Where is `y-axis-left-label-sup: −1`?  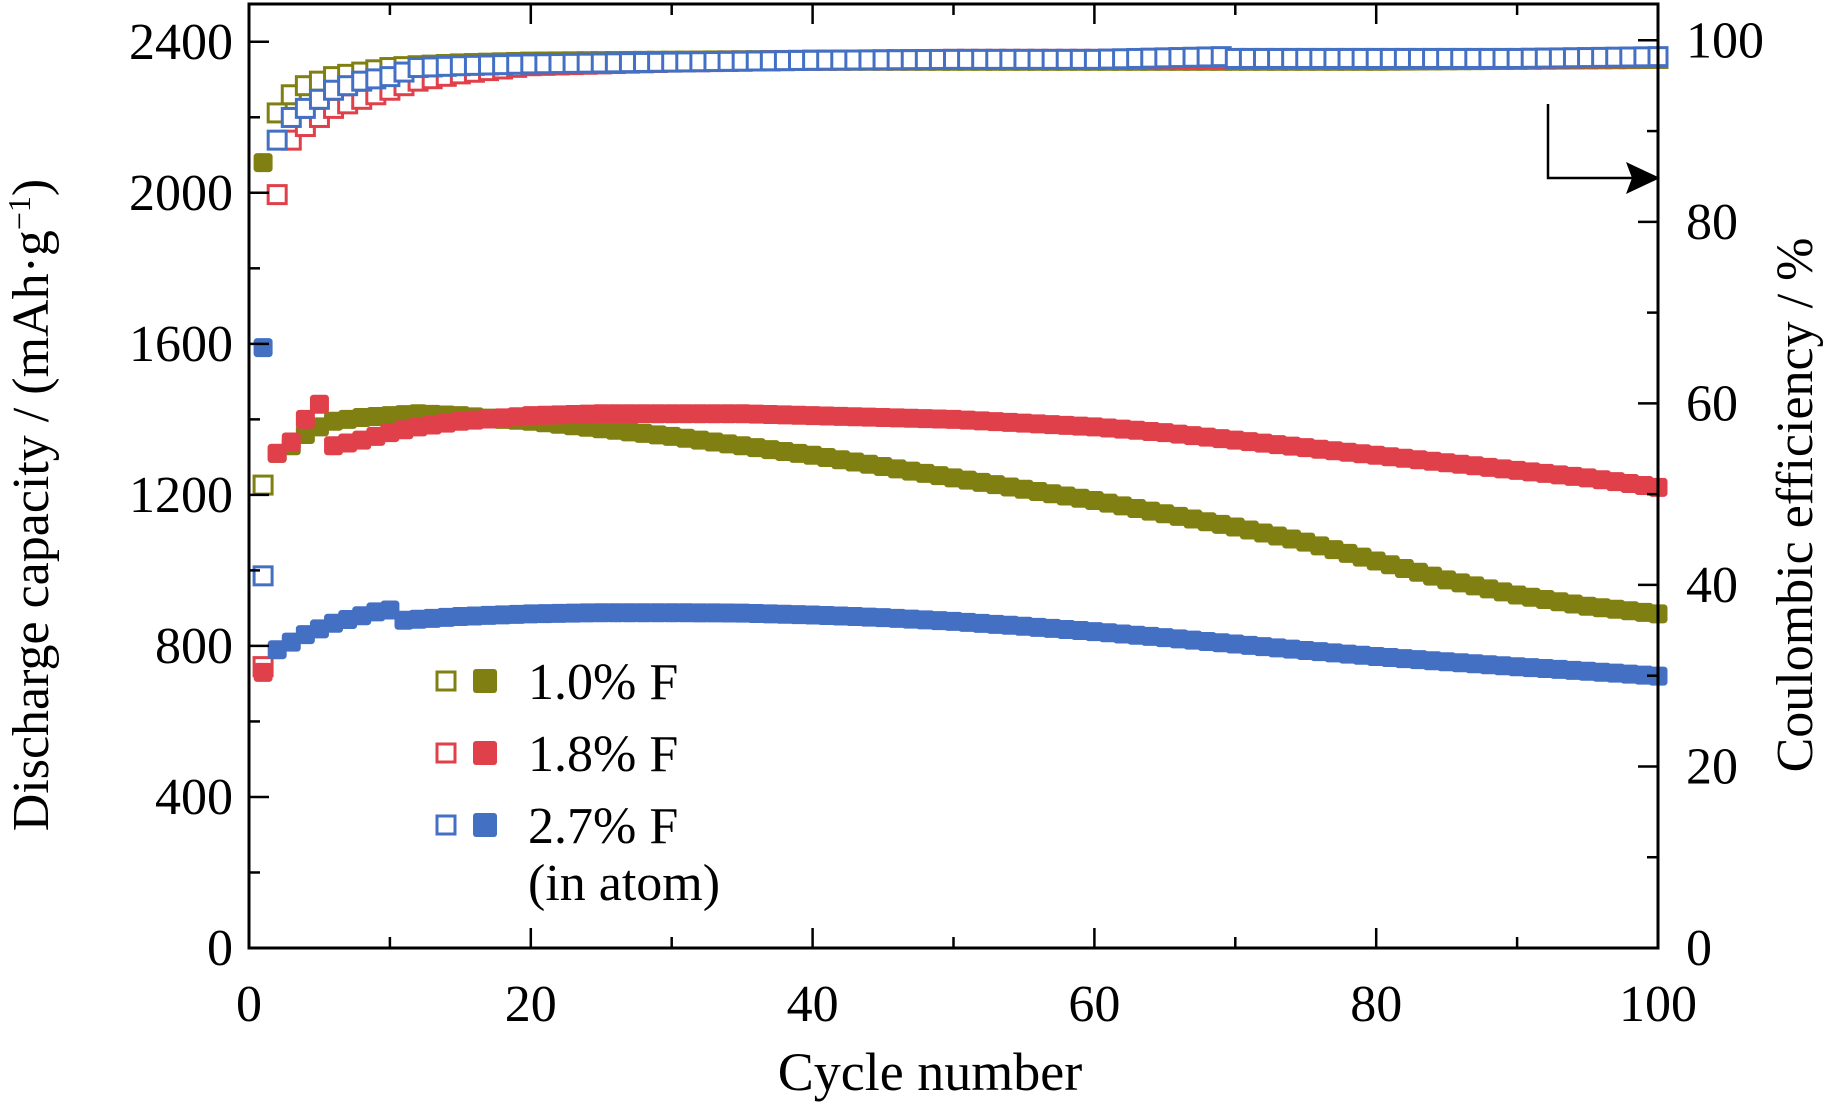
y-axis-left-label-sup: −1 is located at coordinates (19, 213).